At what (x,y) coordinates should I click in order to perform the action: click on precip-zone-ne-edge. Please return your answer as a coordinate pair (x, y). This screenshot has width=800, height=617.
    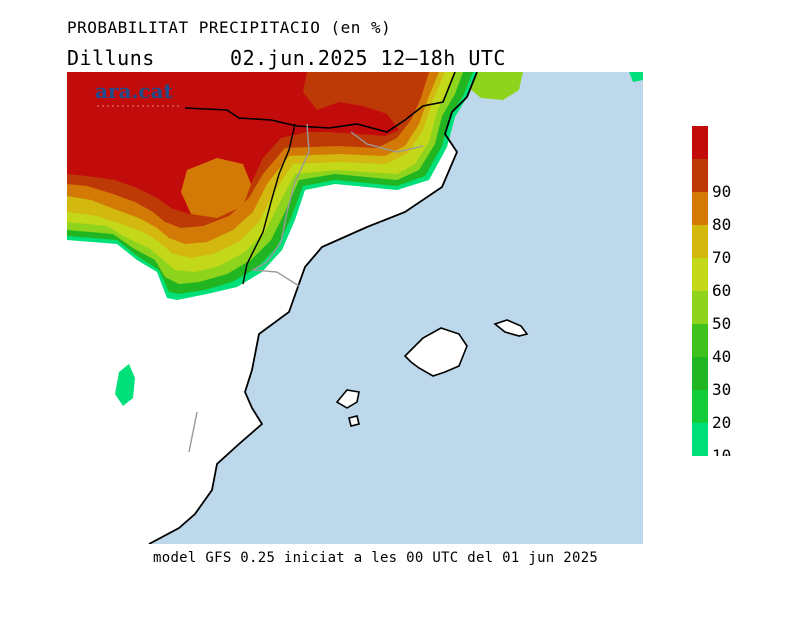
    Looking at the image, I should click on (636, 77).